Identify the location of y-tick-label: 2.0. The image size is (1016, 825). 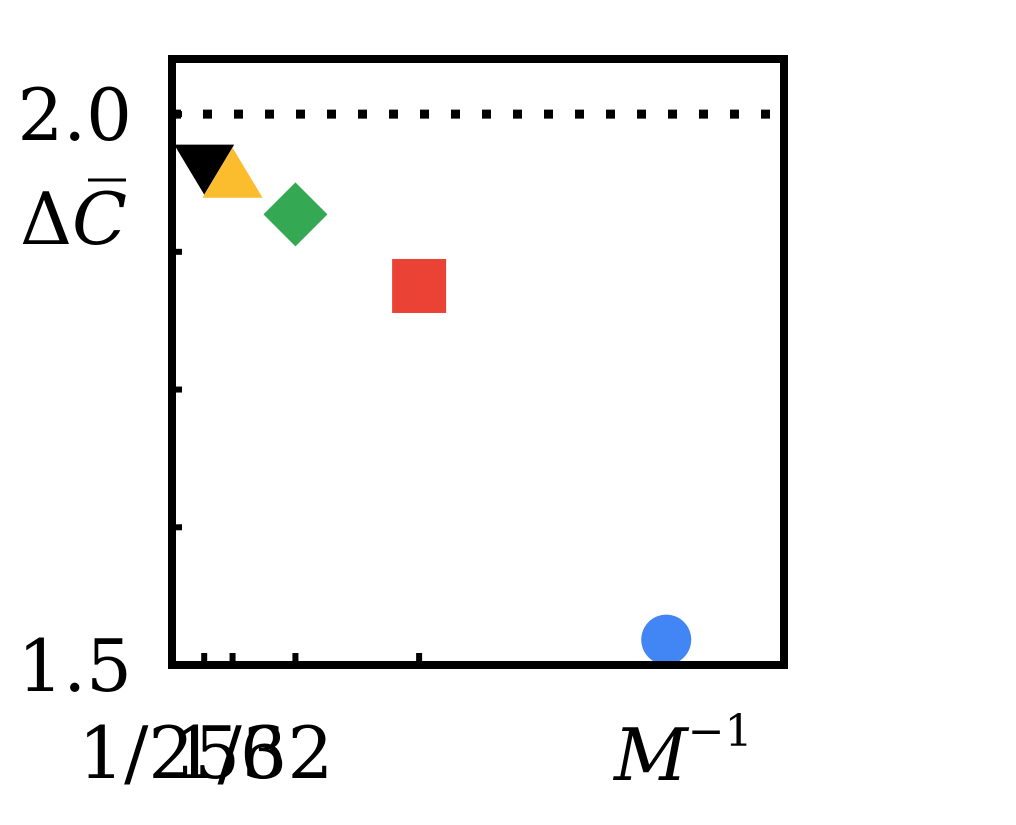
(74, 115).